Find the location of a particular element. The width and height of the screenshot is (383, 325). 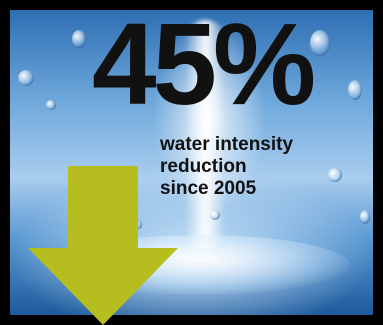

headline-caption: water intensity reduction since 2005 is located at coordinates (226, 167).